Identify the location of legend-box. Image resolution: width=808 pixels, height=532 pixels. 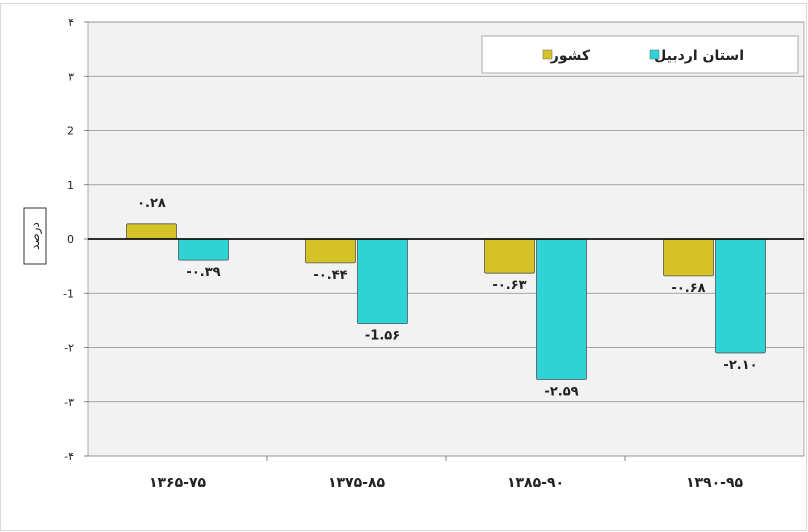
(640, 54).